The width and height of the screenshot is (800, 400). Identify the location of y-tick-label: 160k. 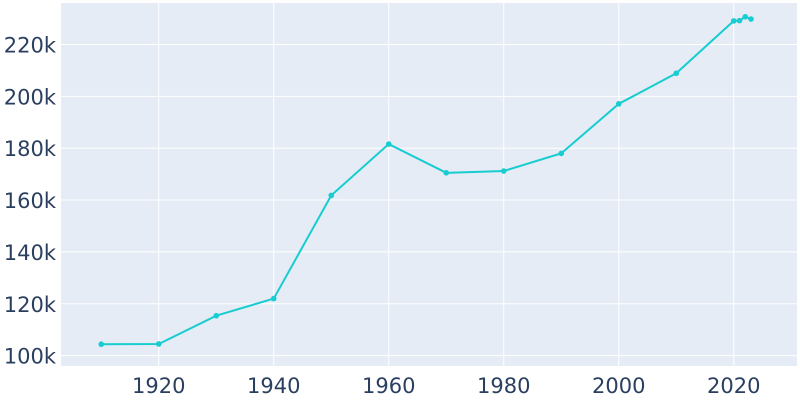
(30, 201).